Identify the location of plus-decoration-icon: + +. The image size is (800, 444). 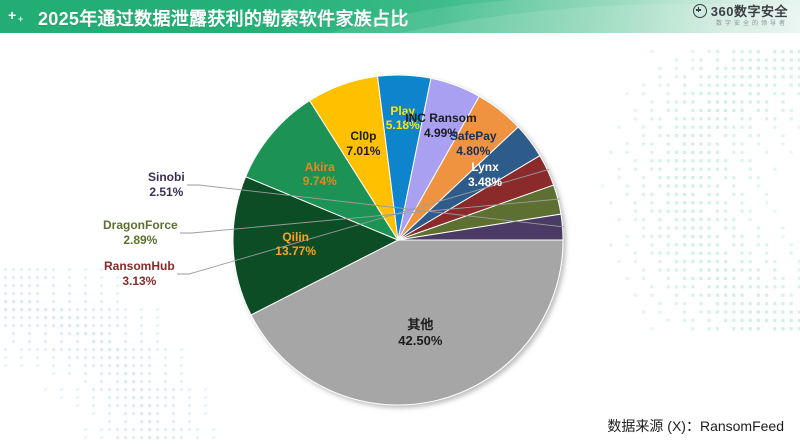
(16, 15).